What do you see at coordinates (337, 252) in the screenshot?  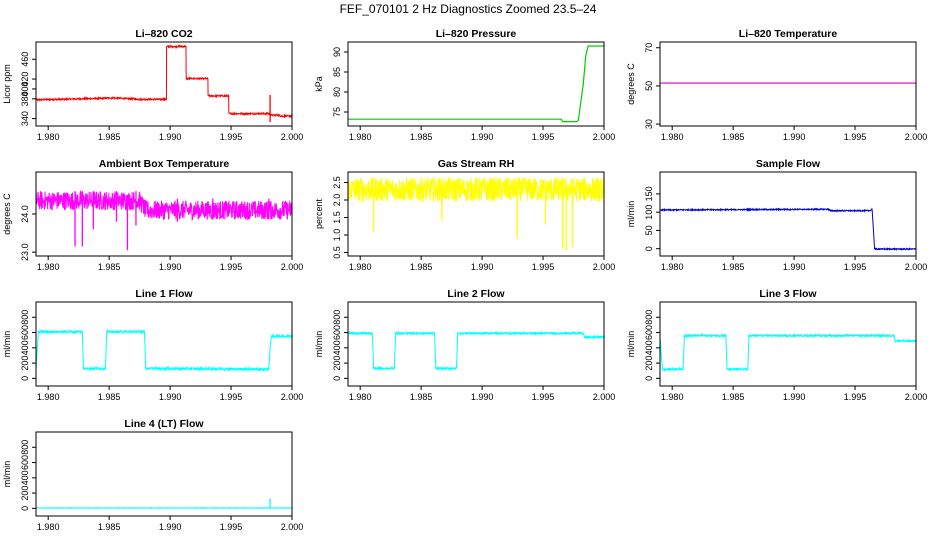 I see `y-tick-label: 0.5` at bounding box center [337, 252].